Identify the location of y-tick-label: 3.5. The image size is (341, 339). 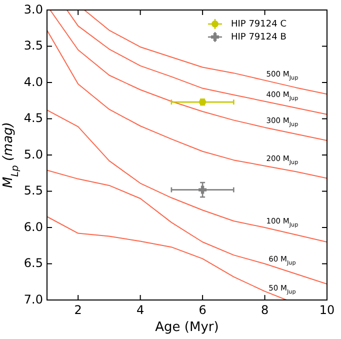
(33, 45).